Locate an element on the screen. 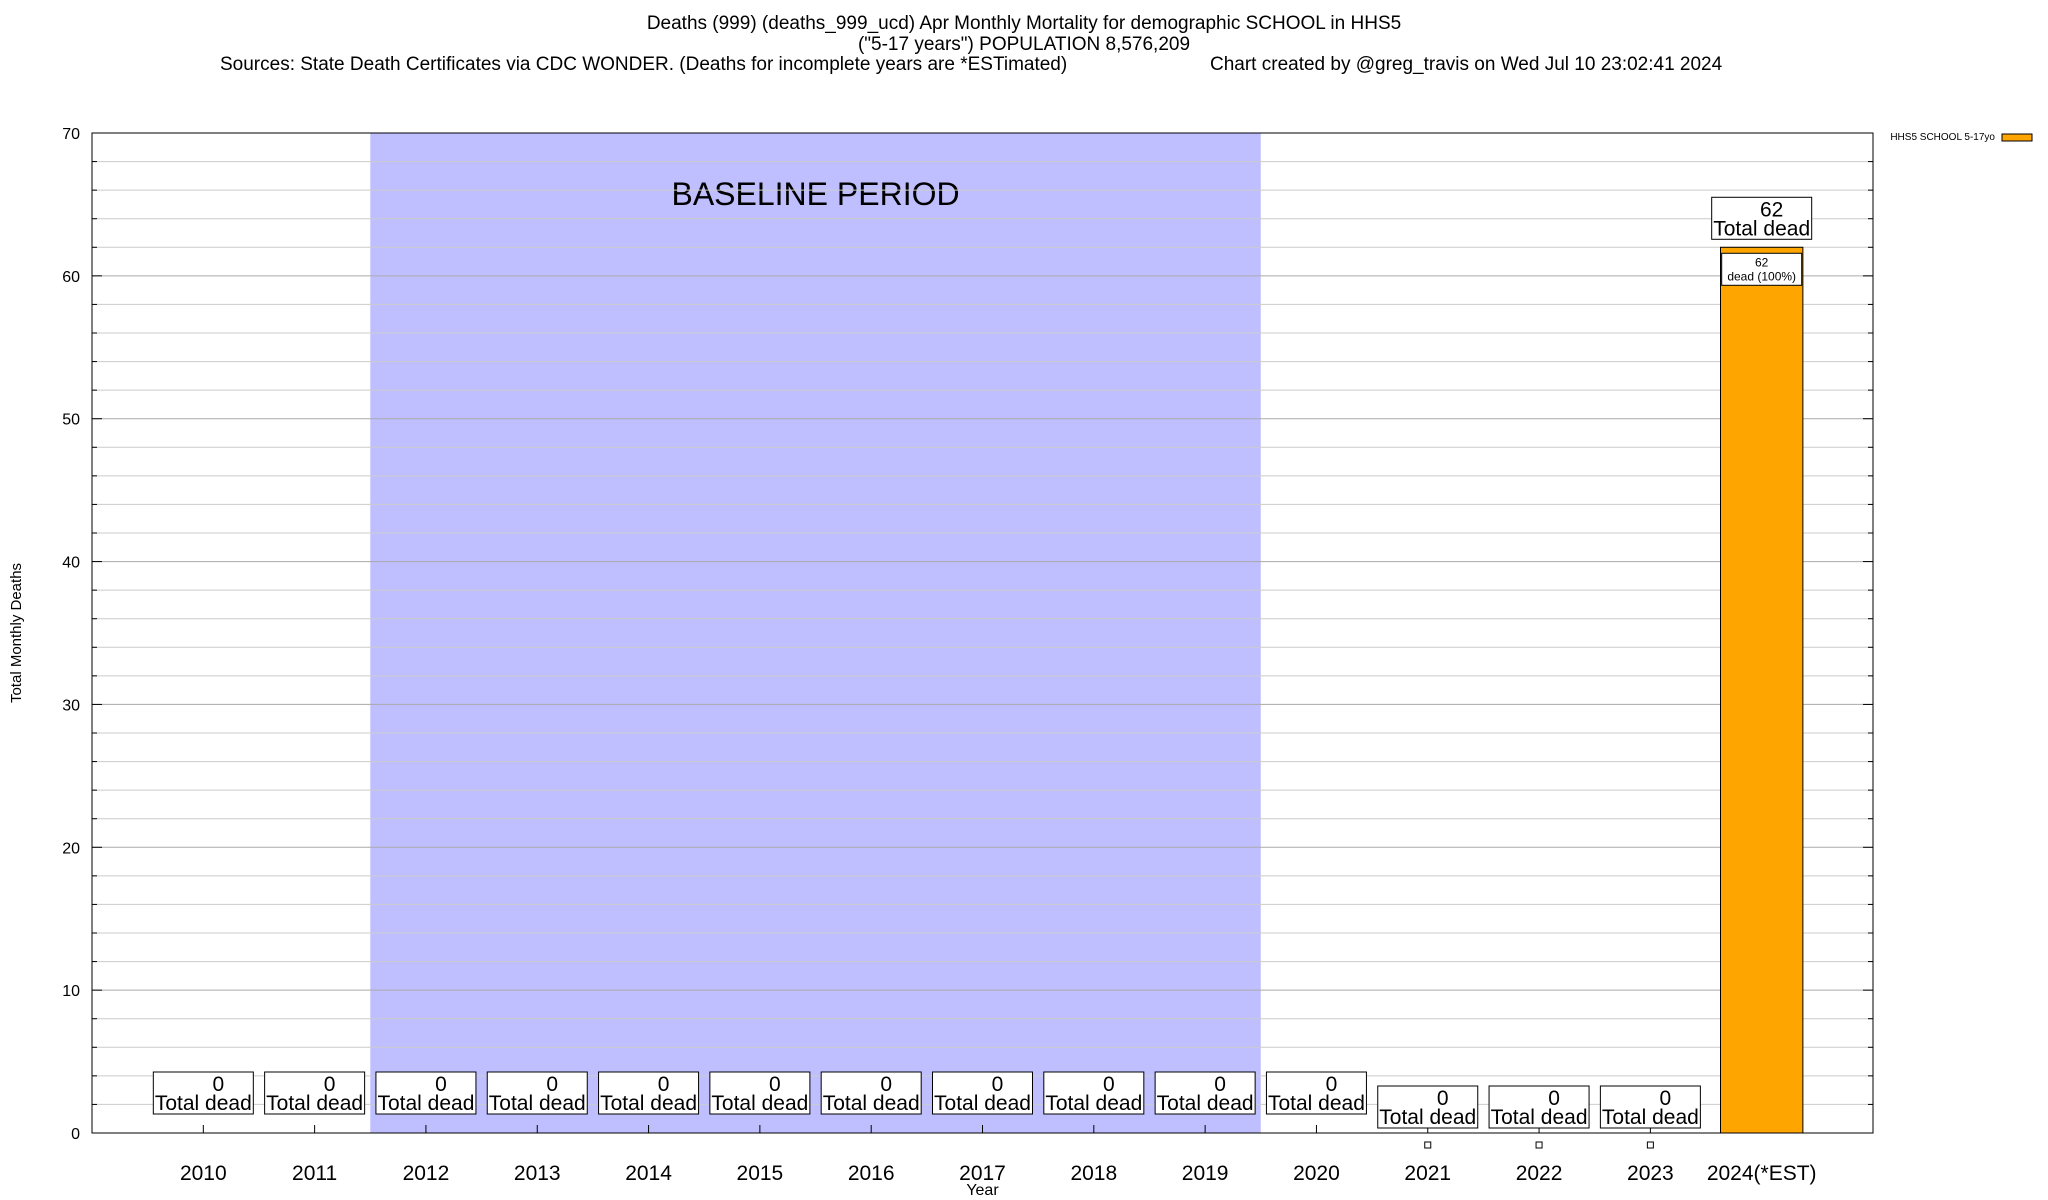 The height and width of the screenshot is (1200, 2048). y-tick-label: 0 is located at coordinates (75, 1134).